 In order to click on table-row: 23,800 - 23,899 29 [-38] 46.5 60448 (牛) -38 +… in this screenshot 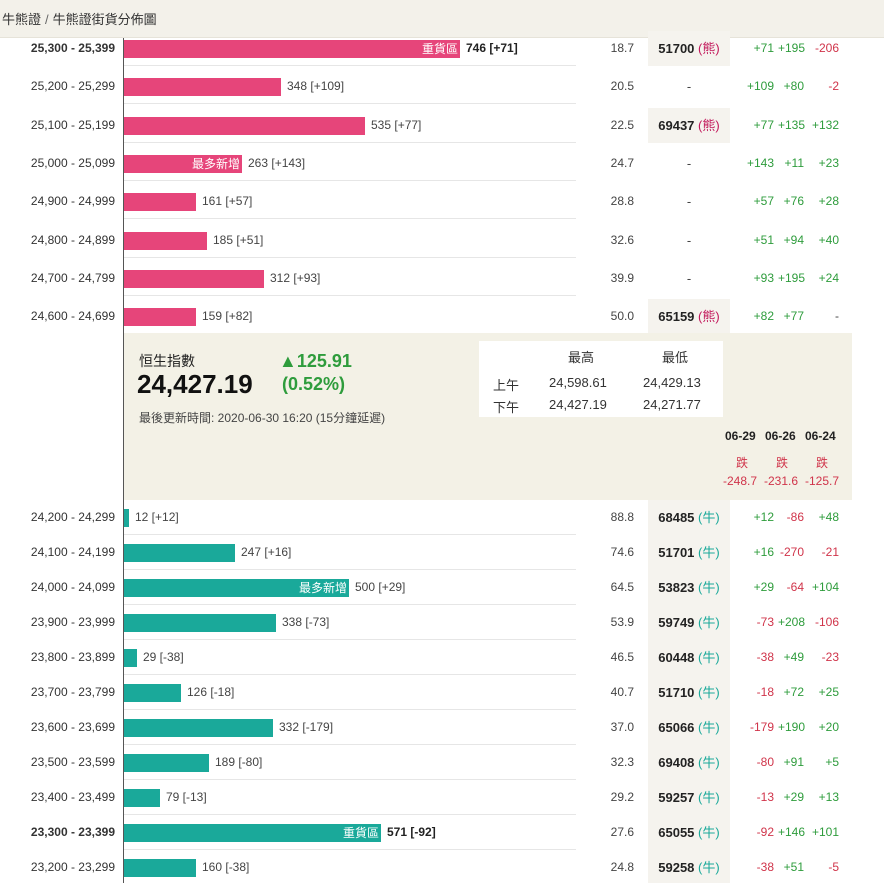, I will do `click(442, 657)`.